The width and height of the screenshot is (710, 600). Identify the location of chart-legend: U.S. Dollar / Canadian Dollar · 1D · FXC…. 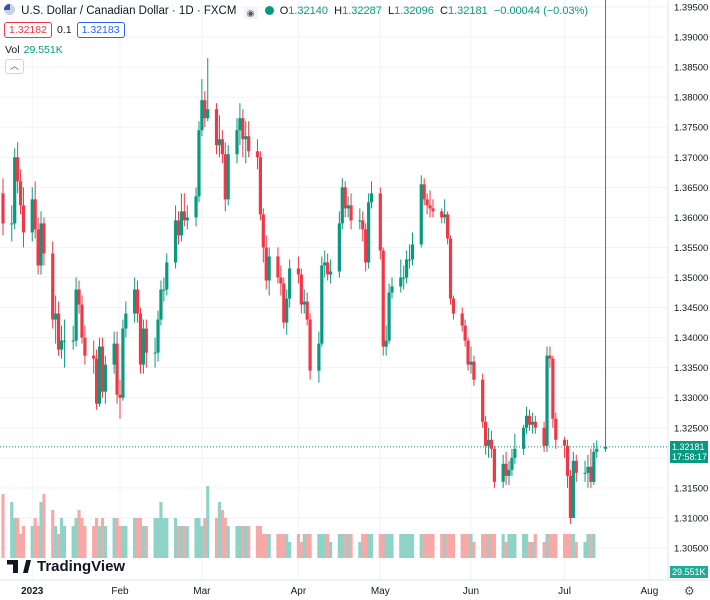
(296, 11).